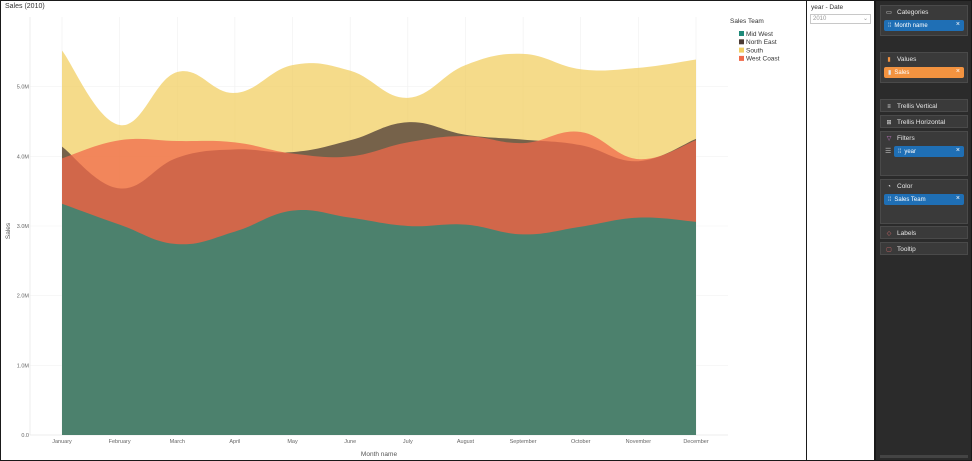 This screenshot has height=461, width=972. I want to click on x-tick-label: January, so click(62, 442).